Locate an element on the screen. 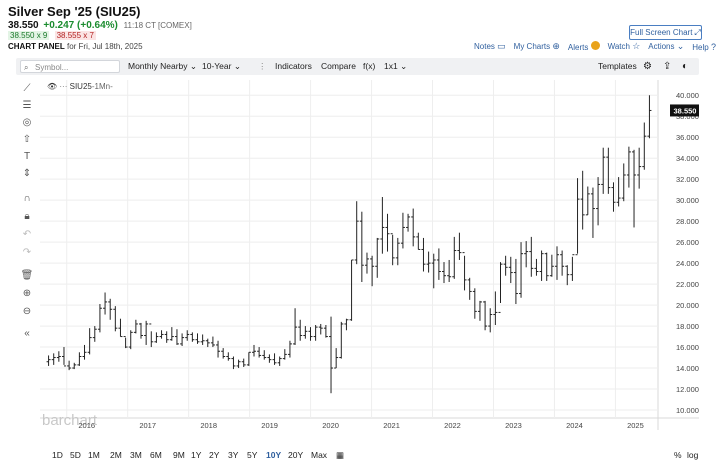 The width and height of the screenshot is (719, 476). trash-icon: 🗑︎ is located at coordinates (27, 275).